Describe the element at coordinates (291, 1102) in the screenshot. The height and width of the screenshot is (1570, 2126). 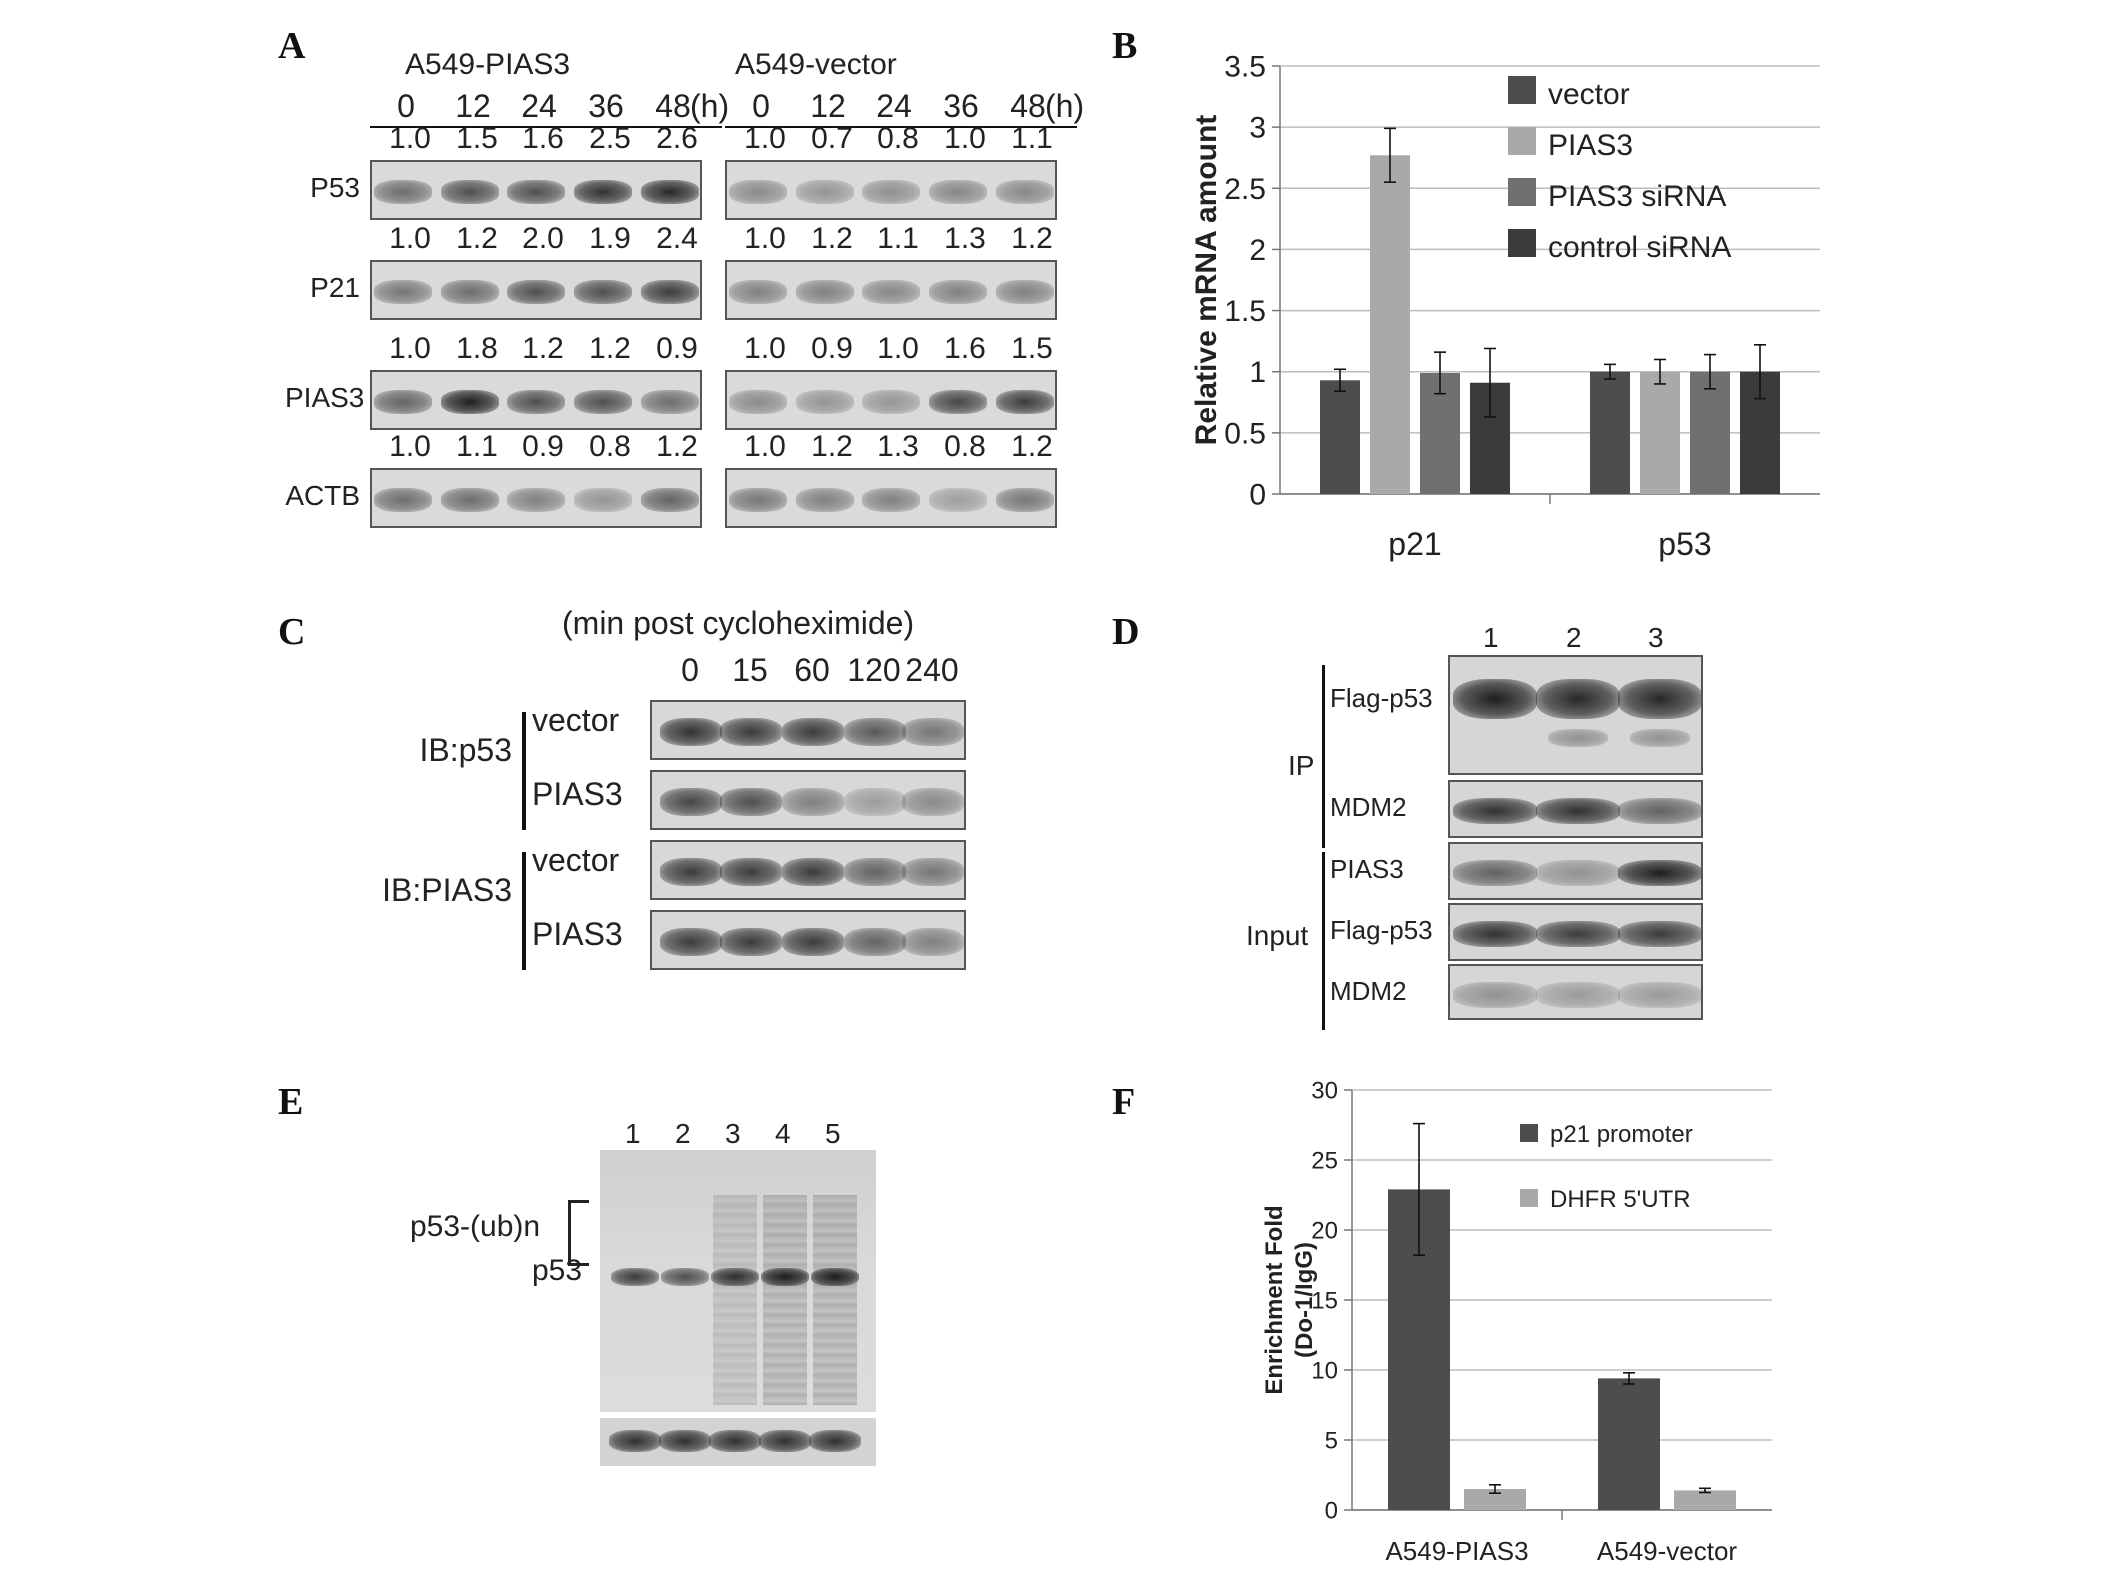
I see `panel-label-e: E` at that location.